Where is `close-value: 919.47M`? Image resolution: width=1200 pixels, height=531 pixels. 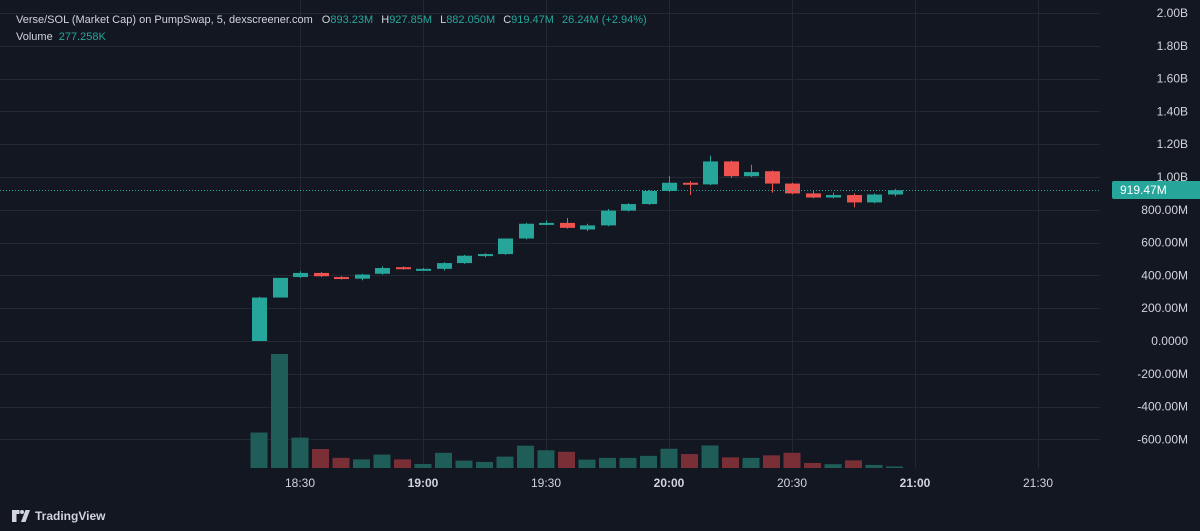 close-value: 919.47M is located at coordinates (532, 20).